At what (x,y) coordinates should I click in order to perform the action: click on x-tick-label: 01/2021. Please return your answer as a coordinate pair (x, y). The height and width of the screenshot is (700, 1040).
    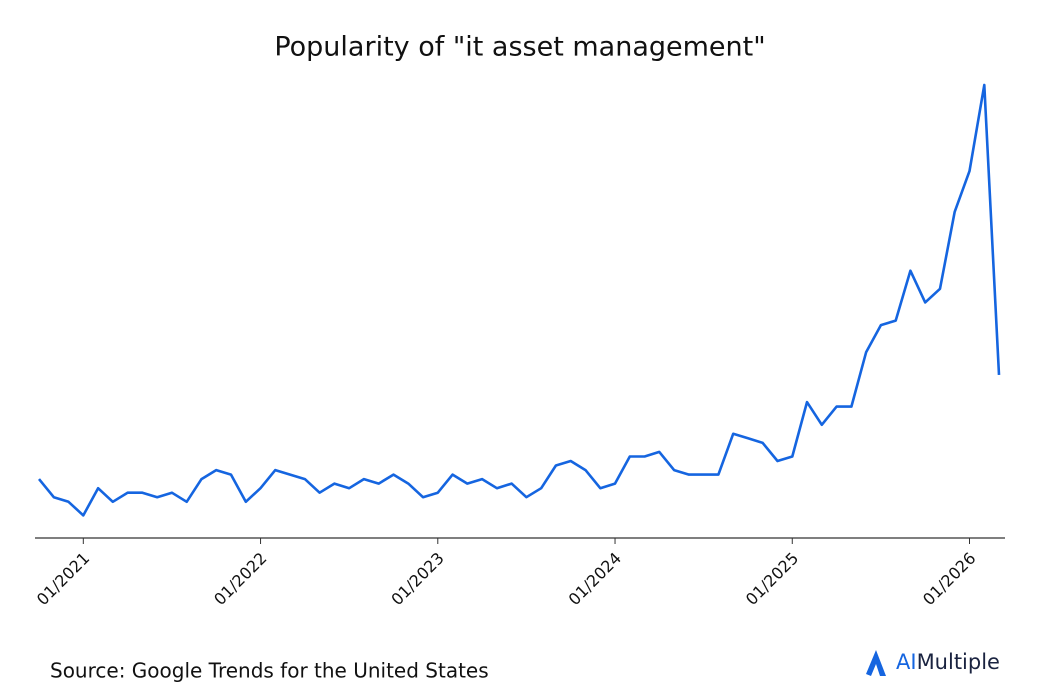
    Looking at the image, I should click on (63, 579).